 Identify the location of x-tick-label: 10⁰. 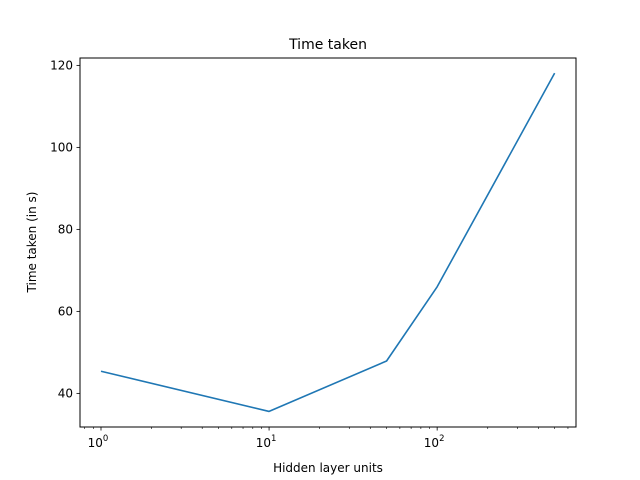
(98, 442).